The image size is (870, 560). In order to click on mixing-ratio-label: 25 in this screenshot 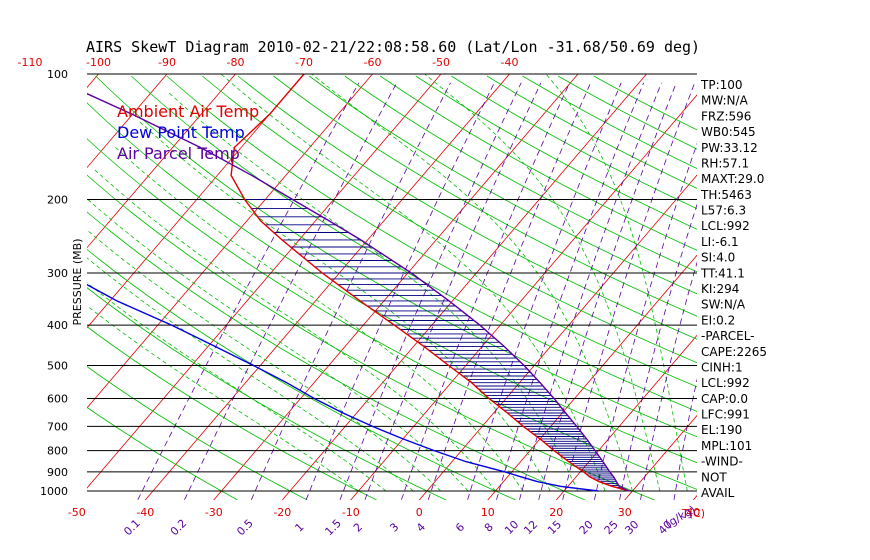, I will do `click(611, 527)`.